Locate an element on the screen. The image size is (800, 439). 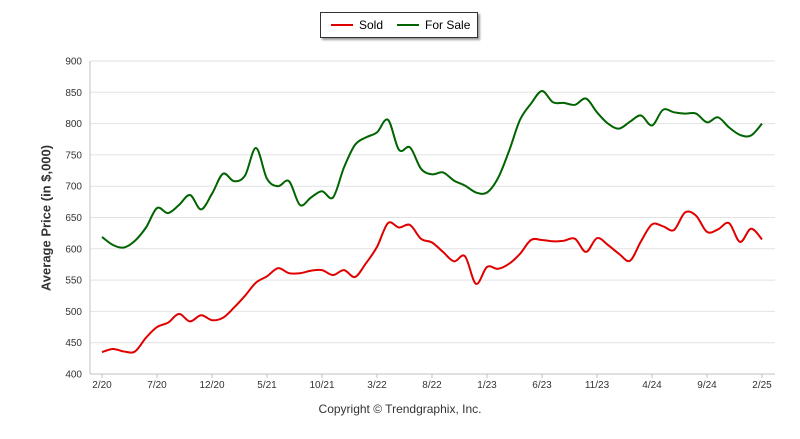
x-tick-label: 8/22 is located at coordinates (432, 385).